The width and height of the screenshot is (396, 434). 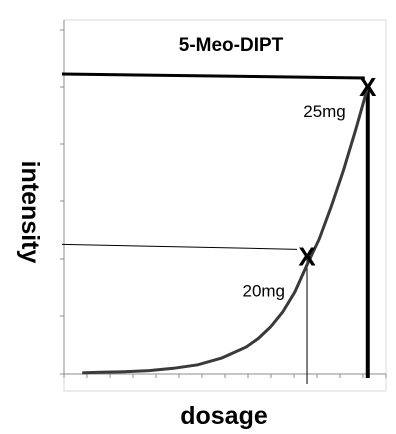 I want to click on y-axis-ticks, so click(x=62, y=202).